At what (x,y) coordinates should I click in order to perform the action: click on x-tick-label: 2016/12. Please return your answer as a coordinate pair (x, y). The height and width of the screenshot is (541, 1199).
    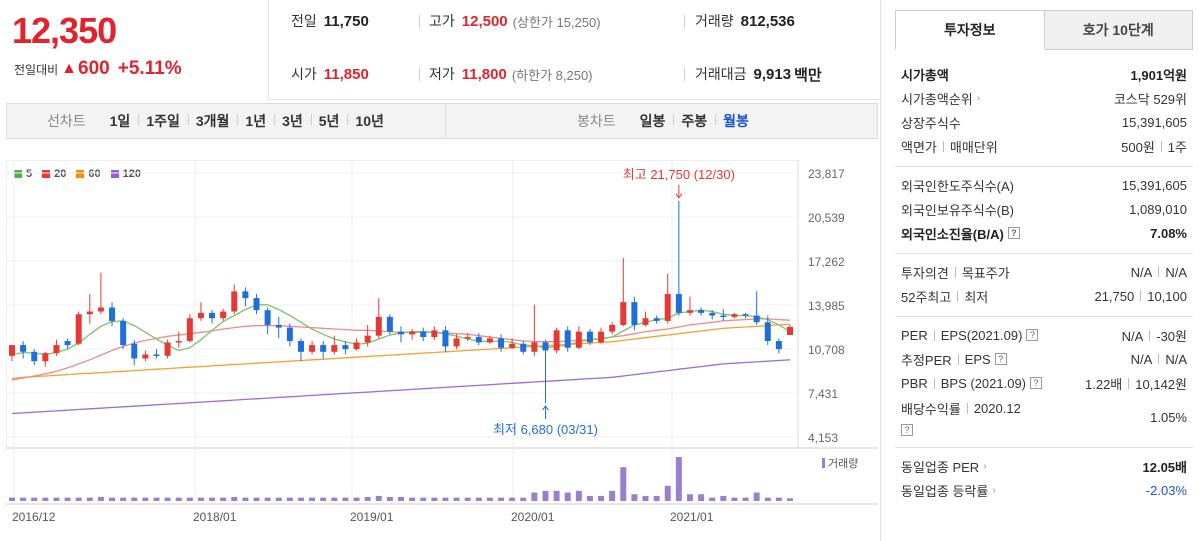
    Looking at the image, I should click on (34, 517).